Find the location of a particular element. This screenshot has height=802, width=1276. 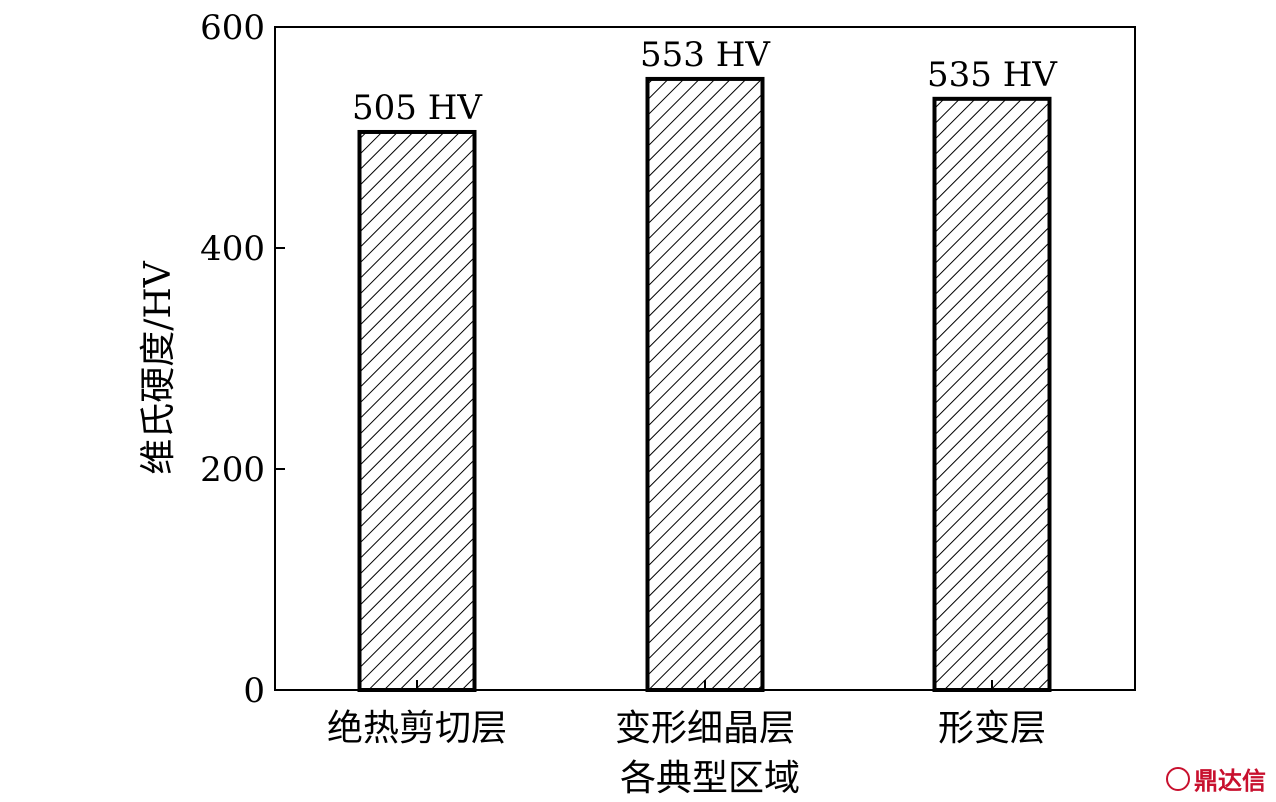

x-tick-label: 绝热剪切层 is located at coordinates (417, 728).